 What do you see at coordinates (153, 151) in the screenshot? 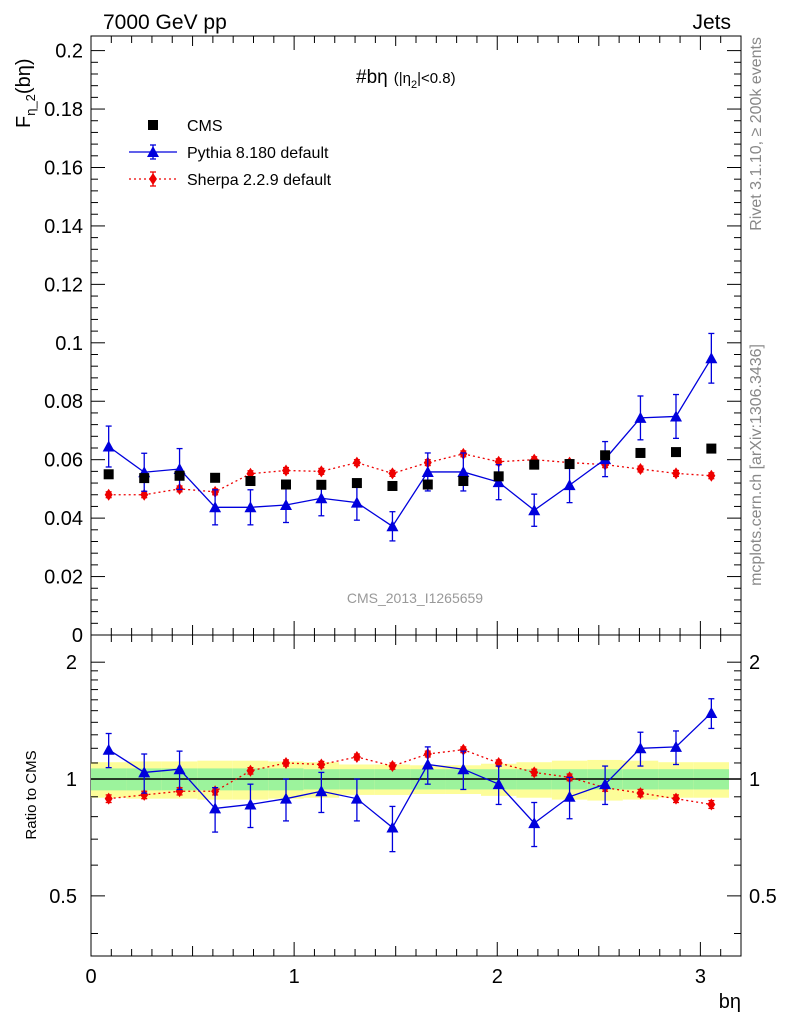
I see `legend-marker-triangle` at bounding box center [153, 151].